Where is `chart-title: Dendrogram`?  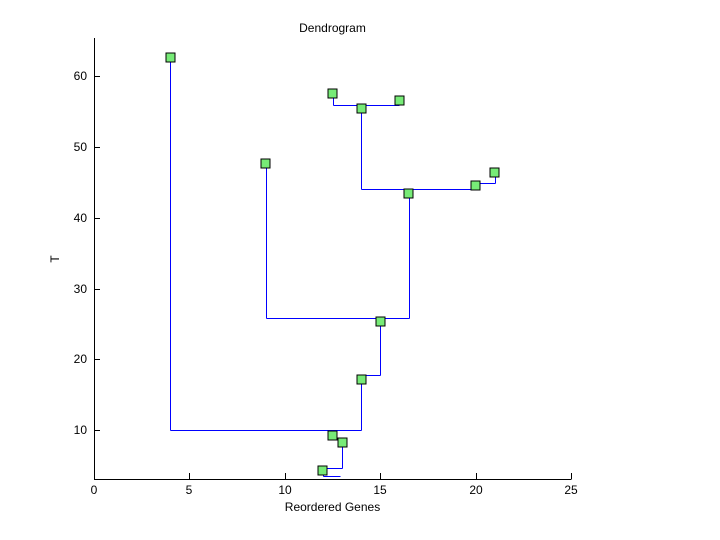
chart-title: Dendrogram is located at coordinates (332, 28).